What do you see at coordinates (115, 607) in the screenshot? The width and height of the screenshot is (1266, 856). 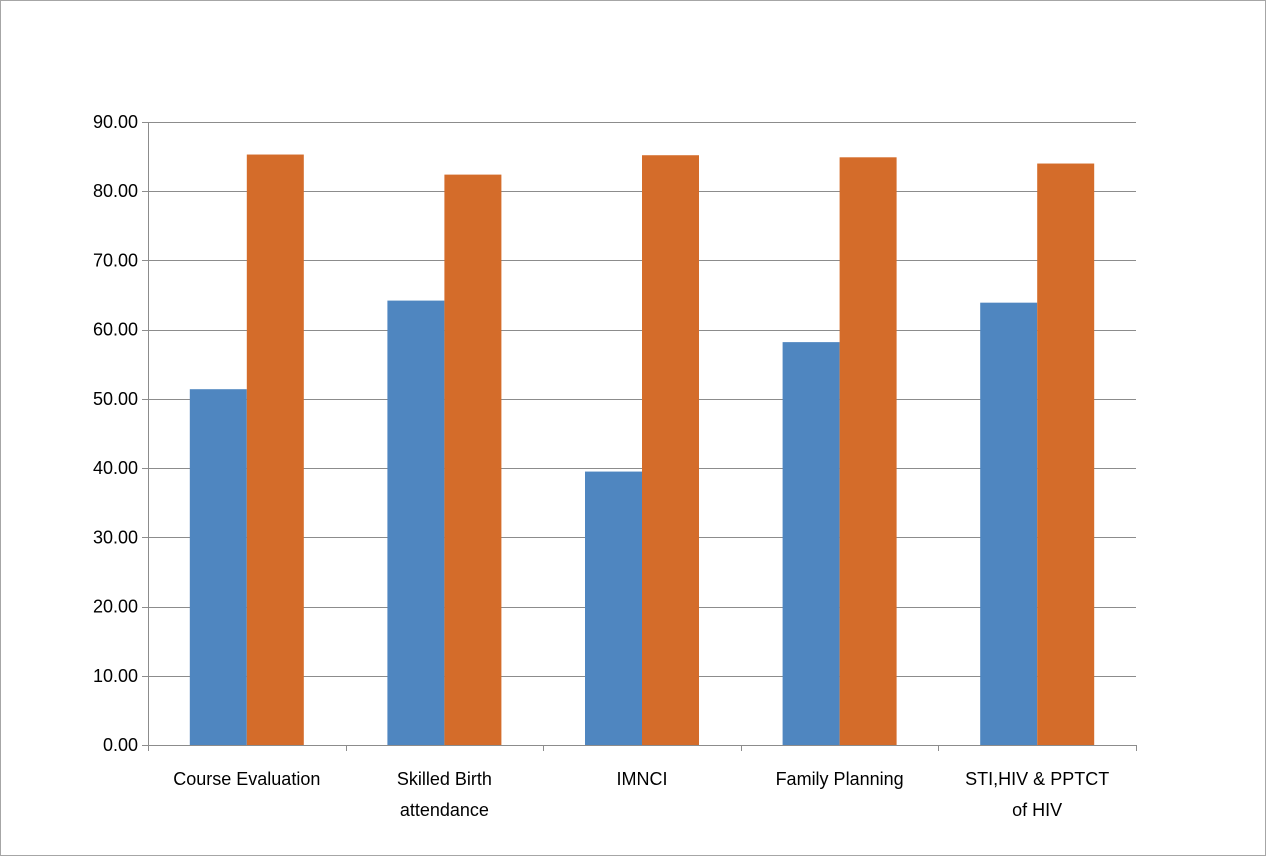 I see `y-tick-label: 20.00` at bounding box center [115, 607].